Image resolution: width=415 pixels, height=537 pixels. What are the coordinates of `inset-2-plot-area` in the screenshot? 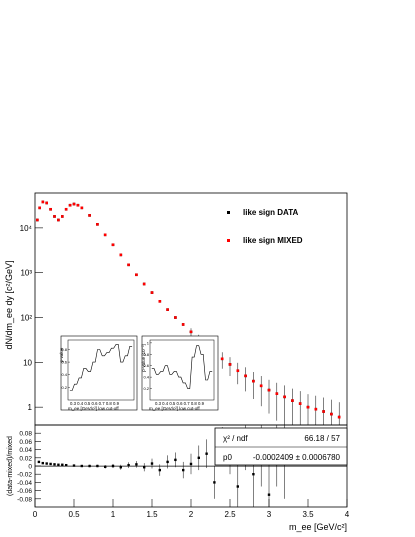 It's located at (182, 370).